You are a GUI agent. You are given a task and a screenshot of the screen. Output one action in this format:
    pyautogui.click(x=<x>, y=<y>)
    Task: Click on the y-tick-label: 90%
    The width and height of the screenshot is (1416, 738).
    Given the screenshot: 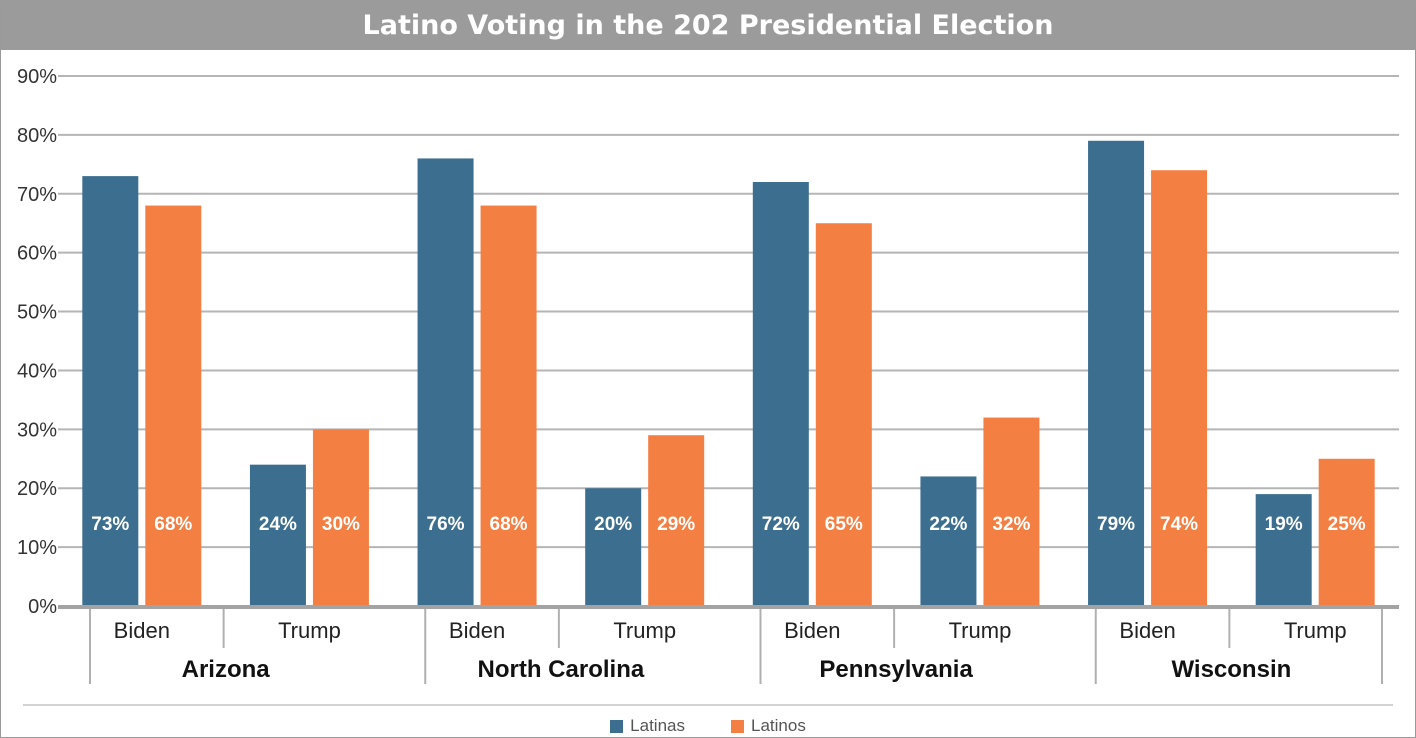 What is the action you would take?
    pyautogui.click(x=37, y=77)
    